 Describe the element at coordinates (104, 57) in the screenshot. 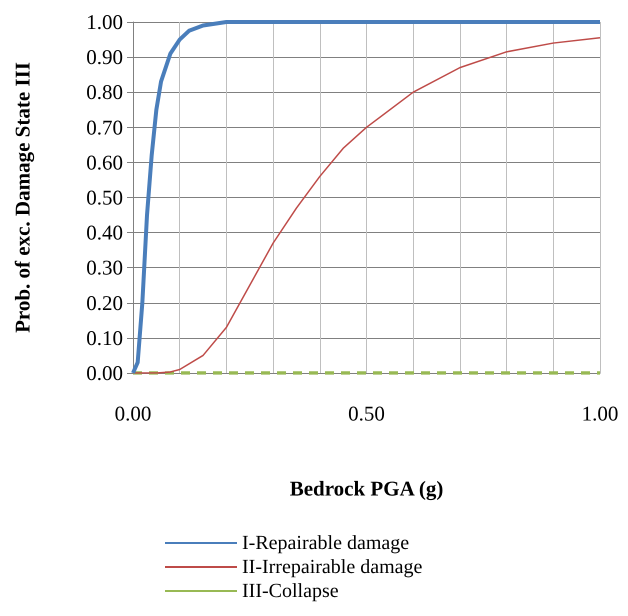

I see `y-tick-label: 0.90` at that location.